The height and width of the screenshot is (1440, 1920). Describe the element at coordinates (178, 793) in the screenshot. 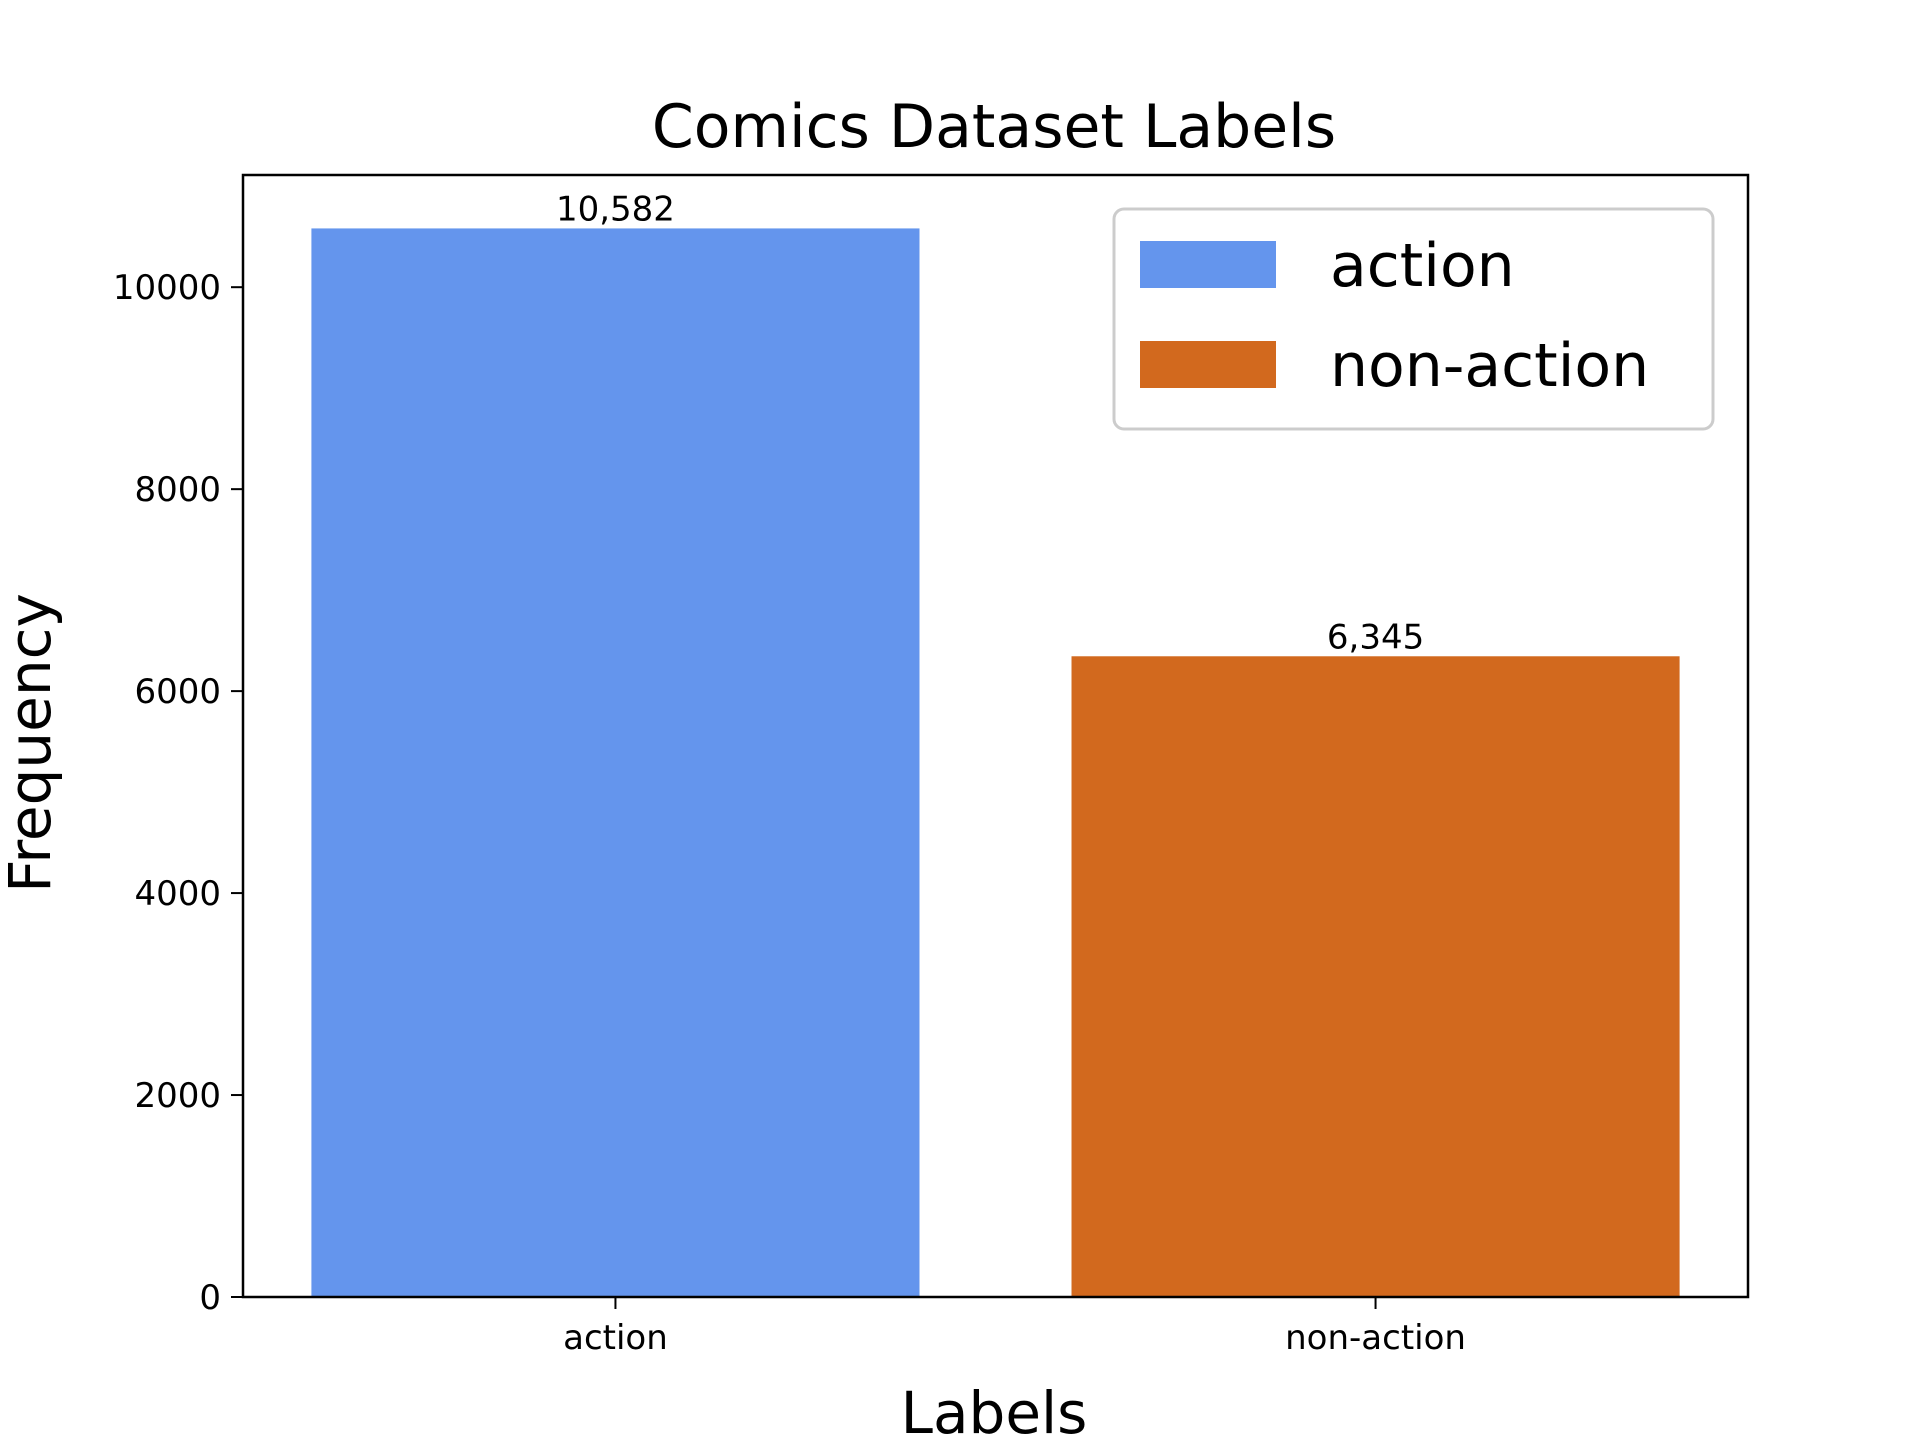

I see `y-axis-ticks: 0 2000 4000 6000 8000 10000` at that location.